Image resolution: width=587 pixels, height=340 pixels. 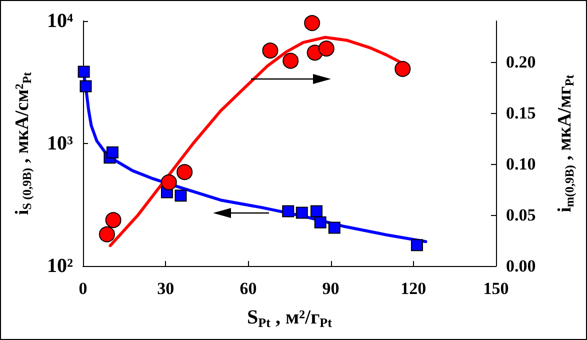 I want to click on y2-tick-label: 0.05, so click(x=521, y=214).